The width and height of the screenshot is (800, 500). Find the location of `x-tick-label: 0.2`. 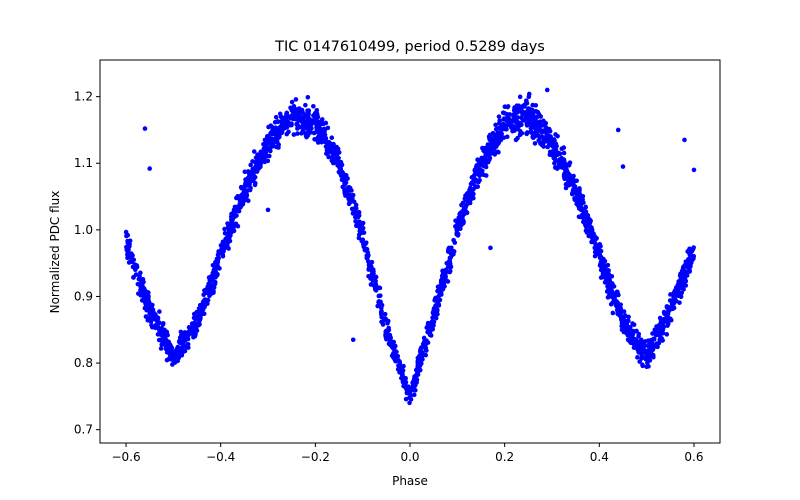

x-tick-label: 0.2 is located at coordinates (504, 457).